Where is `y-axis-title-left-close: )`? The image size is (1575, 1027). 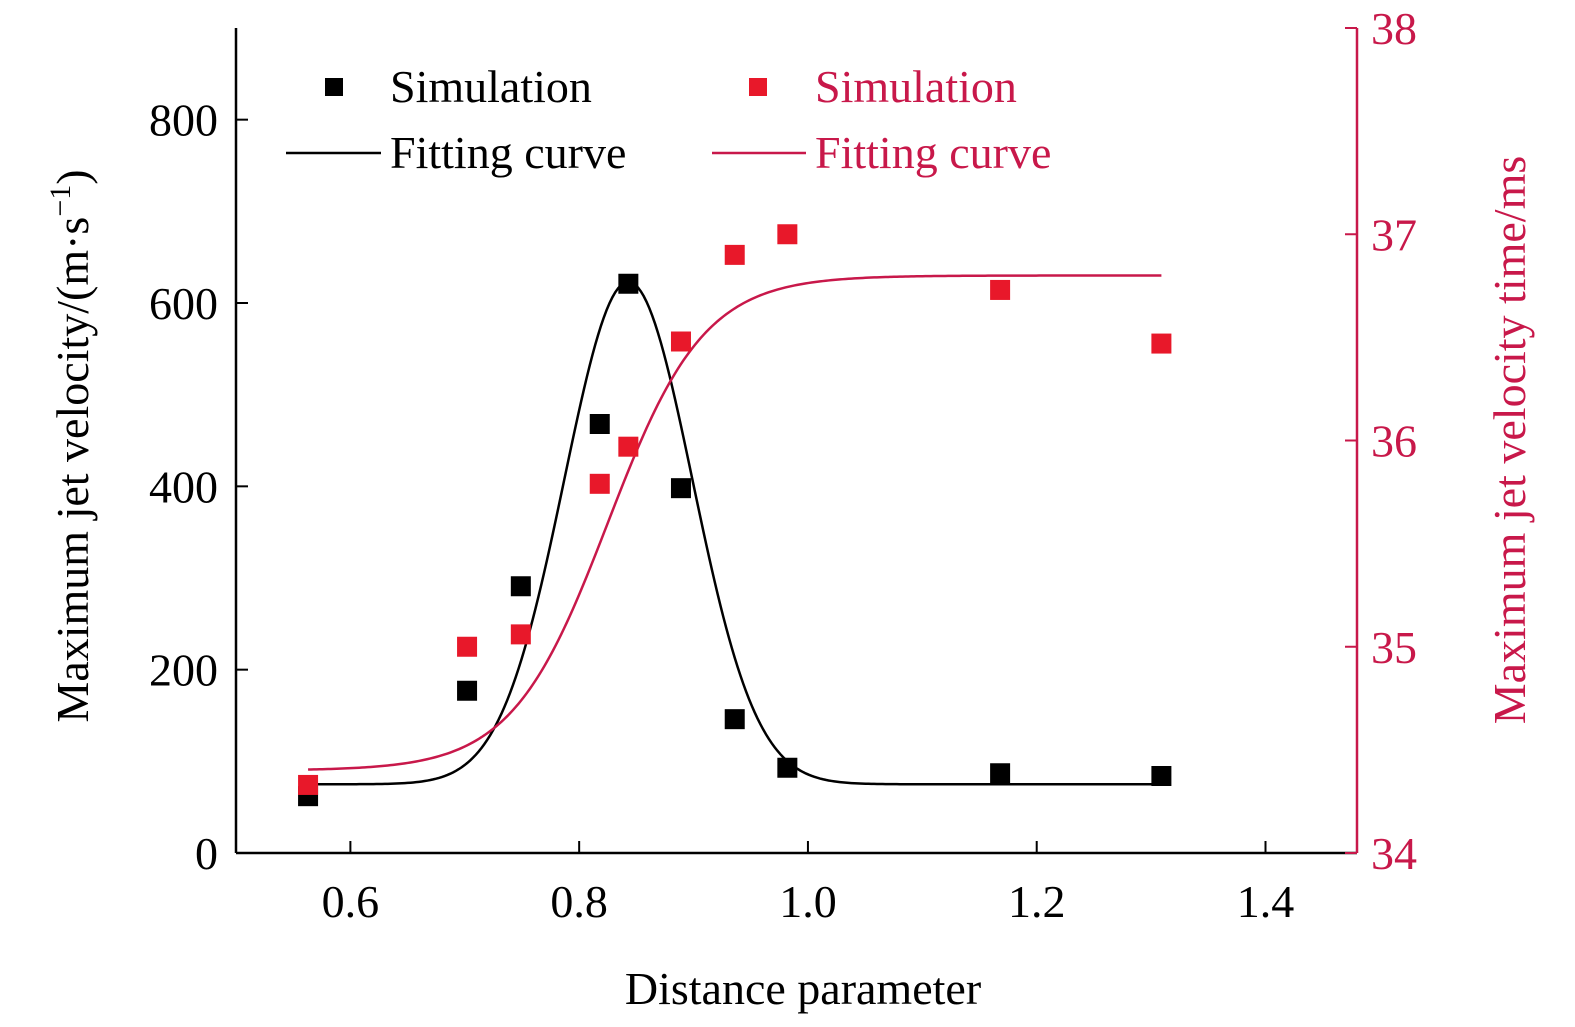 y-axis-title-left-close: ) is located at coordinates (72, 176).